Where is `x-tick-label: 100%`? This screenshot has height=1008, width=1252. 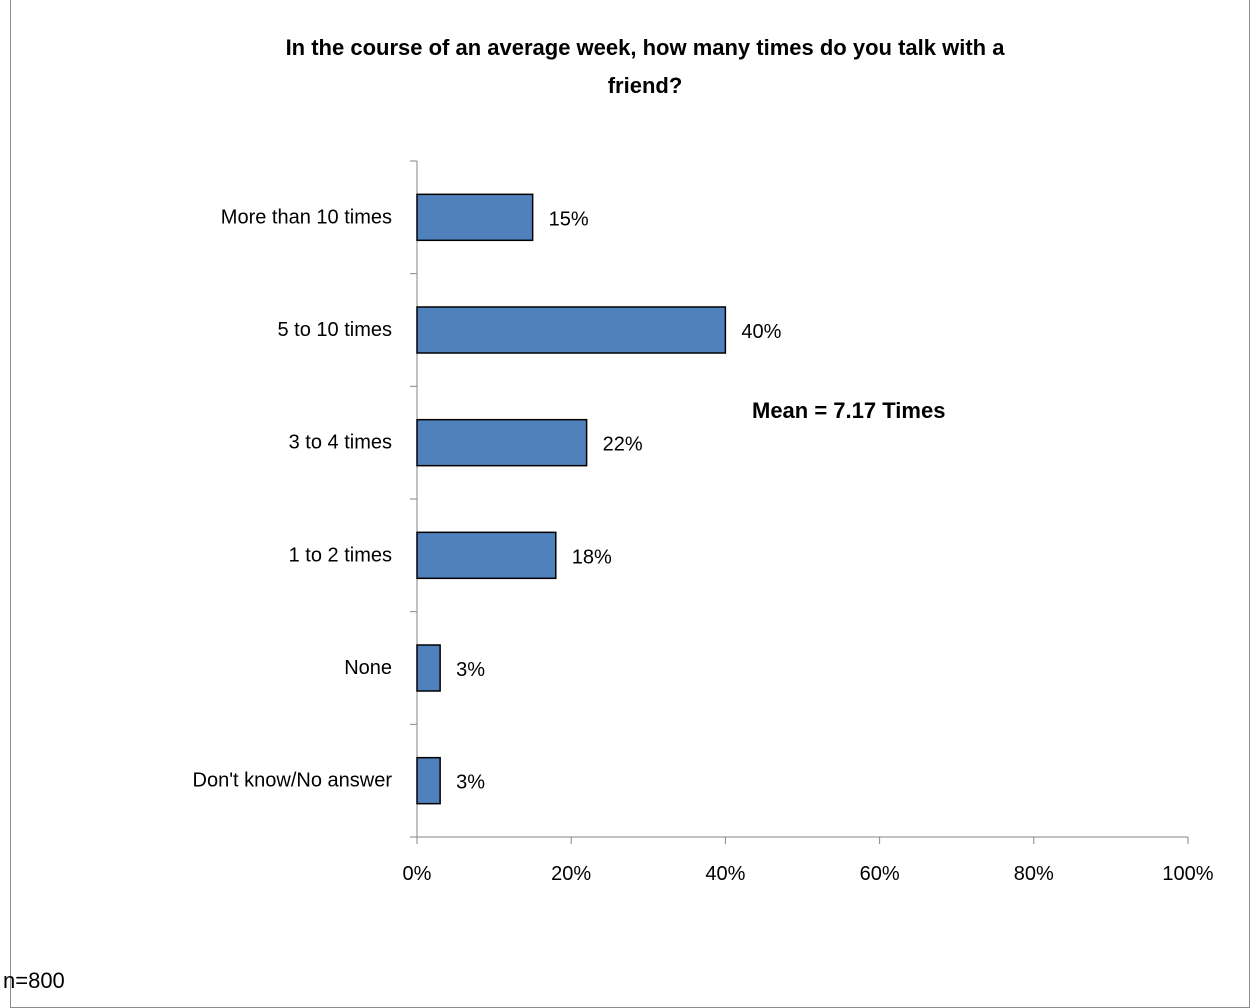 x-tick-label: 100% is located at coordinates (1187, 874).